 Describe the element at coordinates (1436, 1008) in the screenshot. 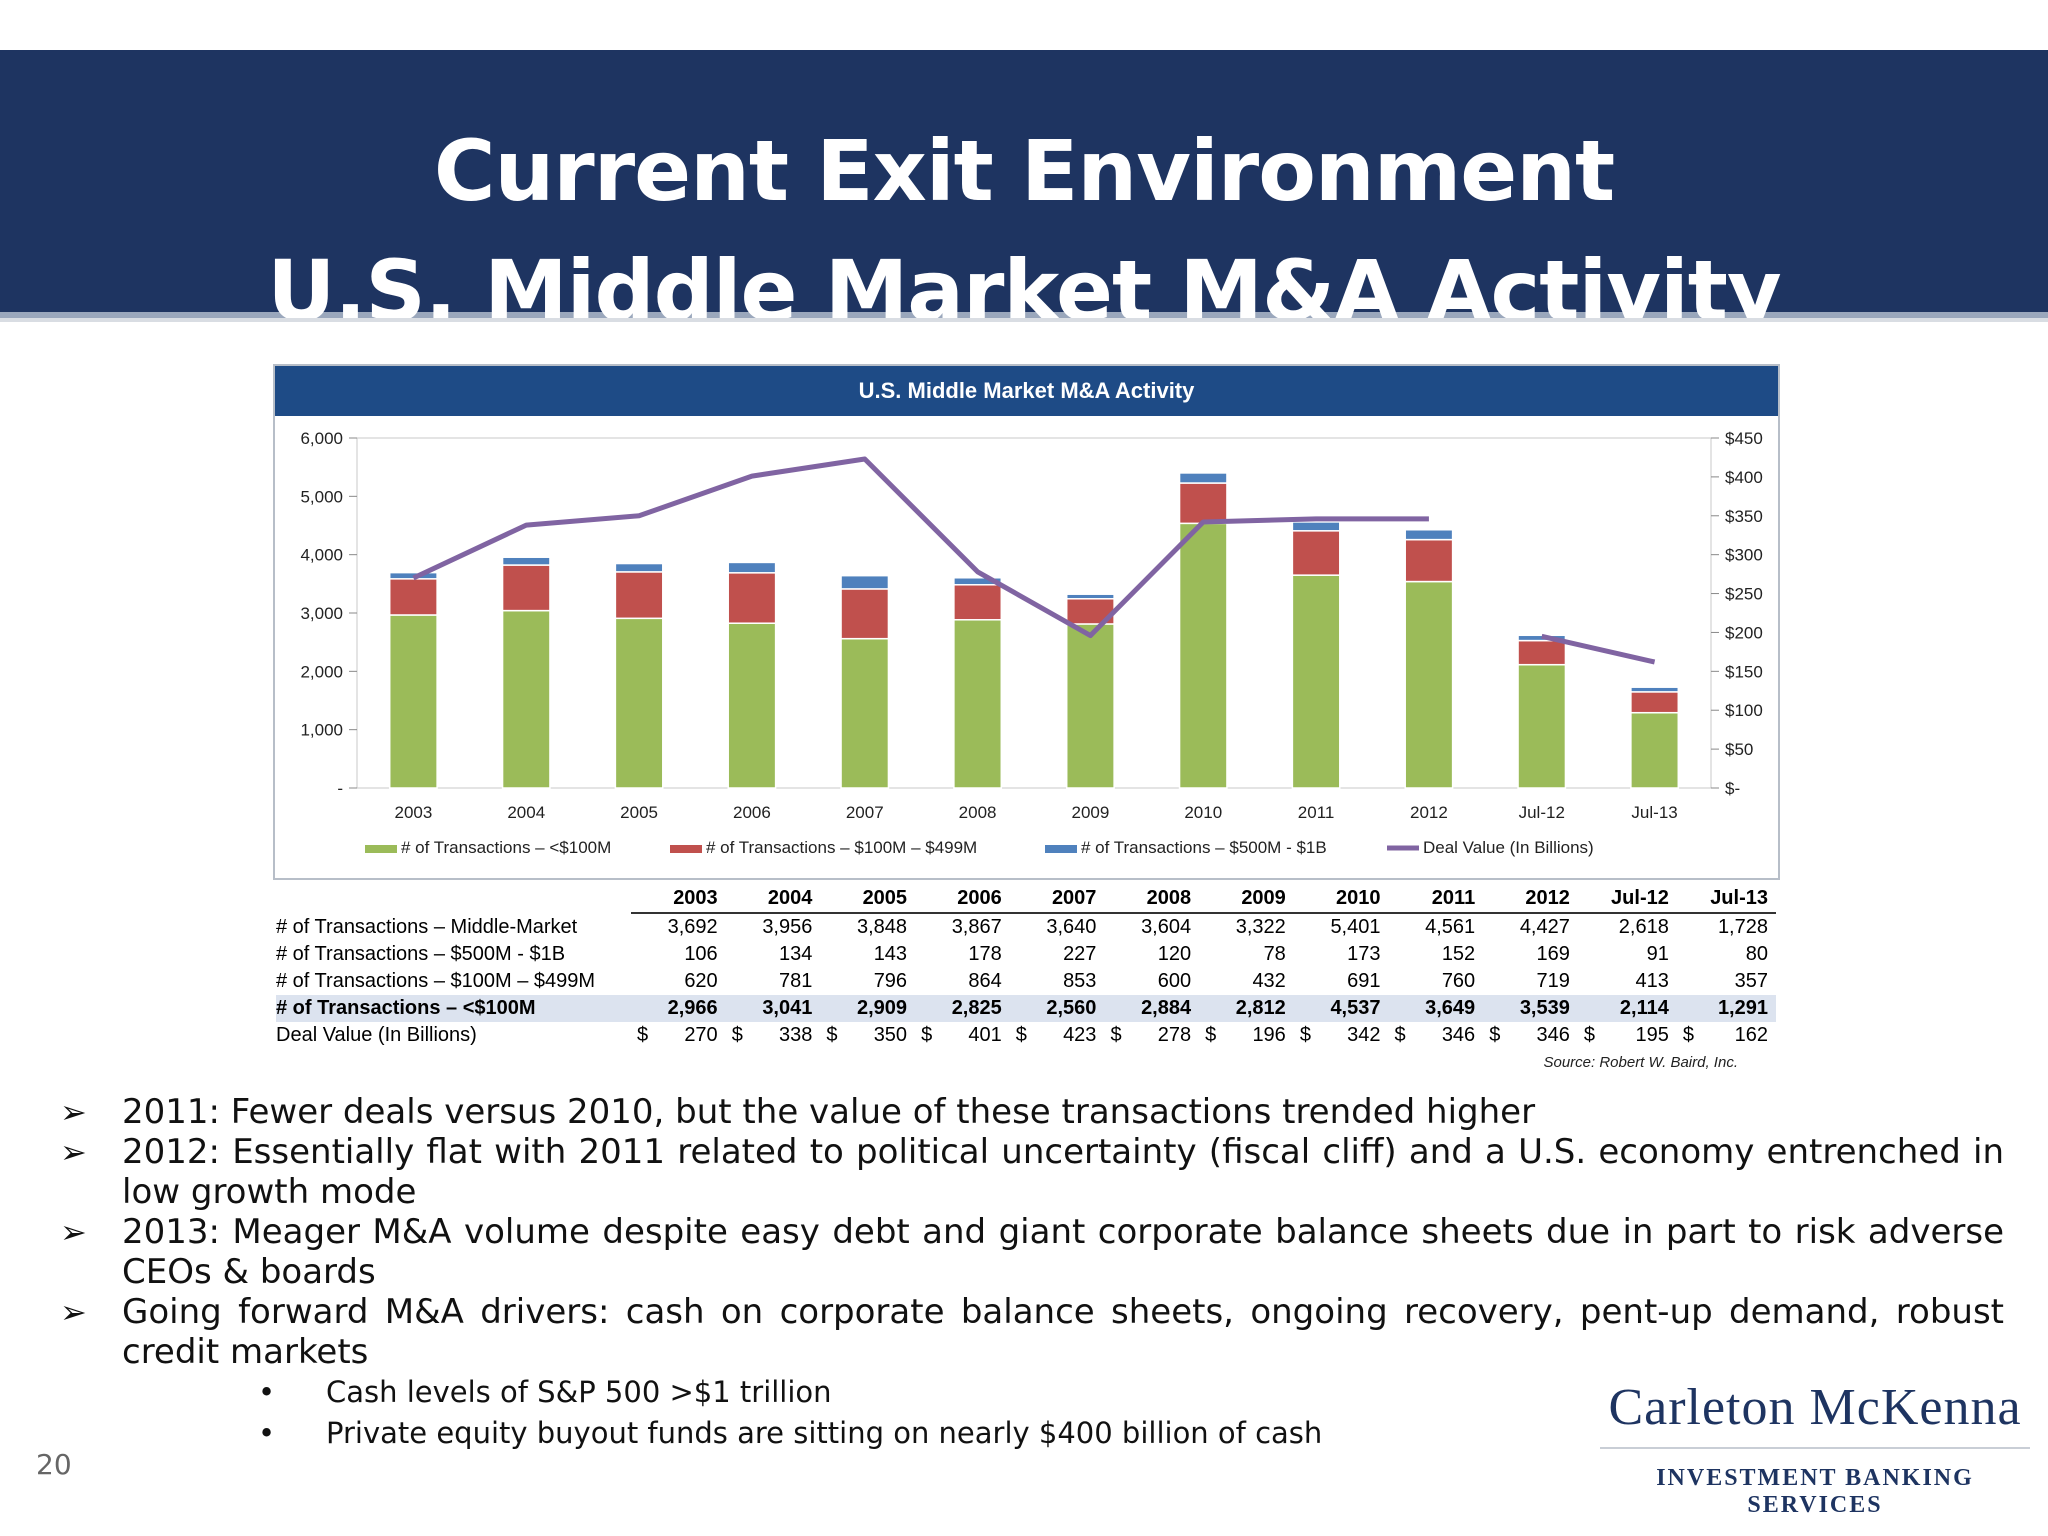

I see `table-cell: 3,649` at that location.